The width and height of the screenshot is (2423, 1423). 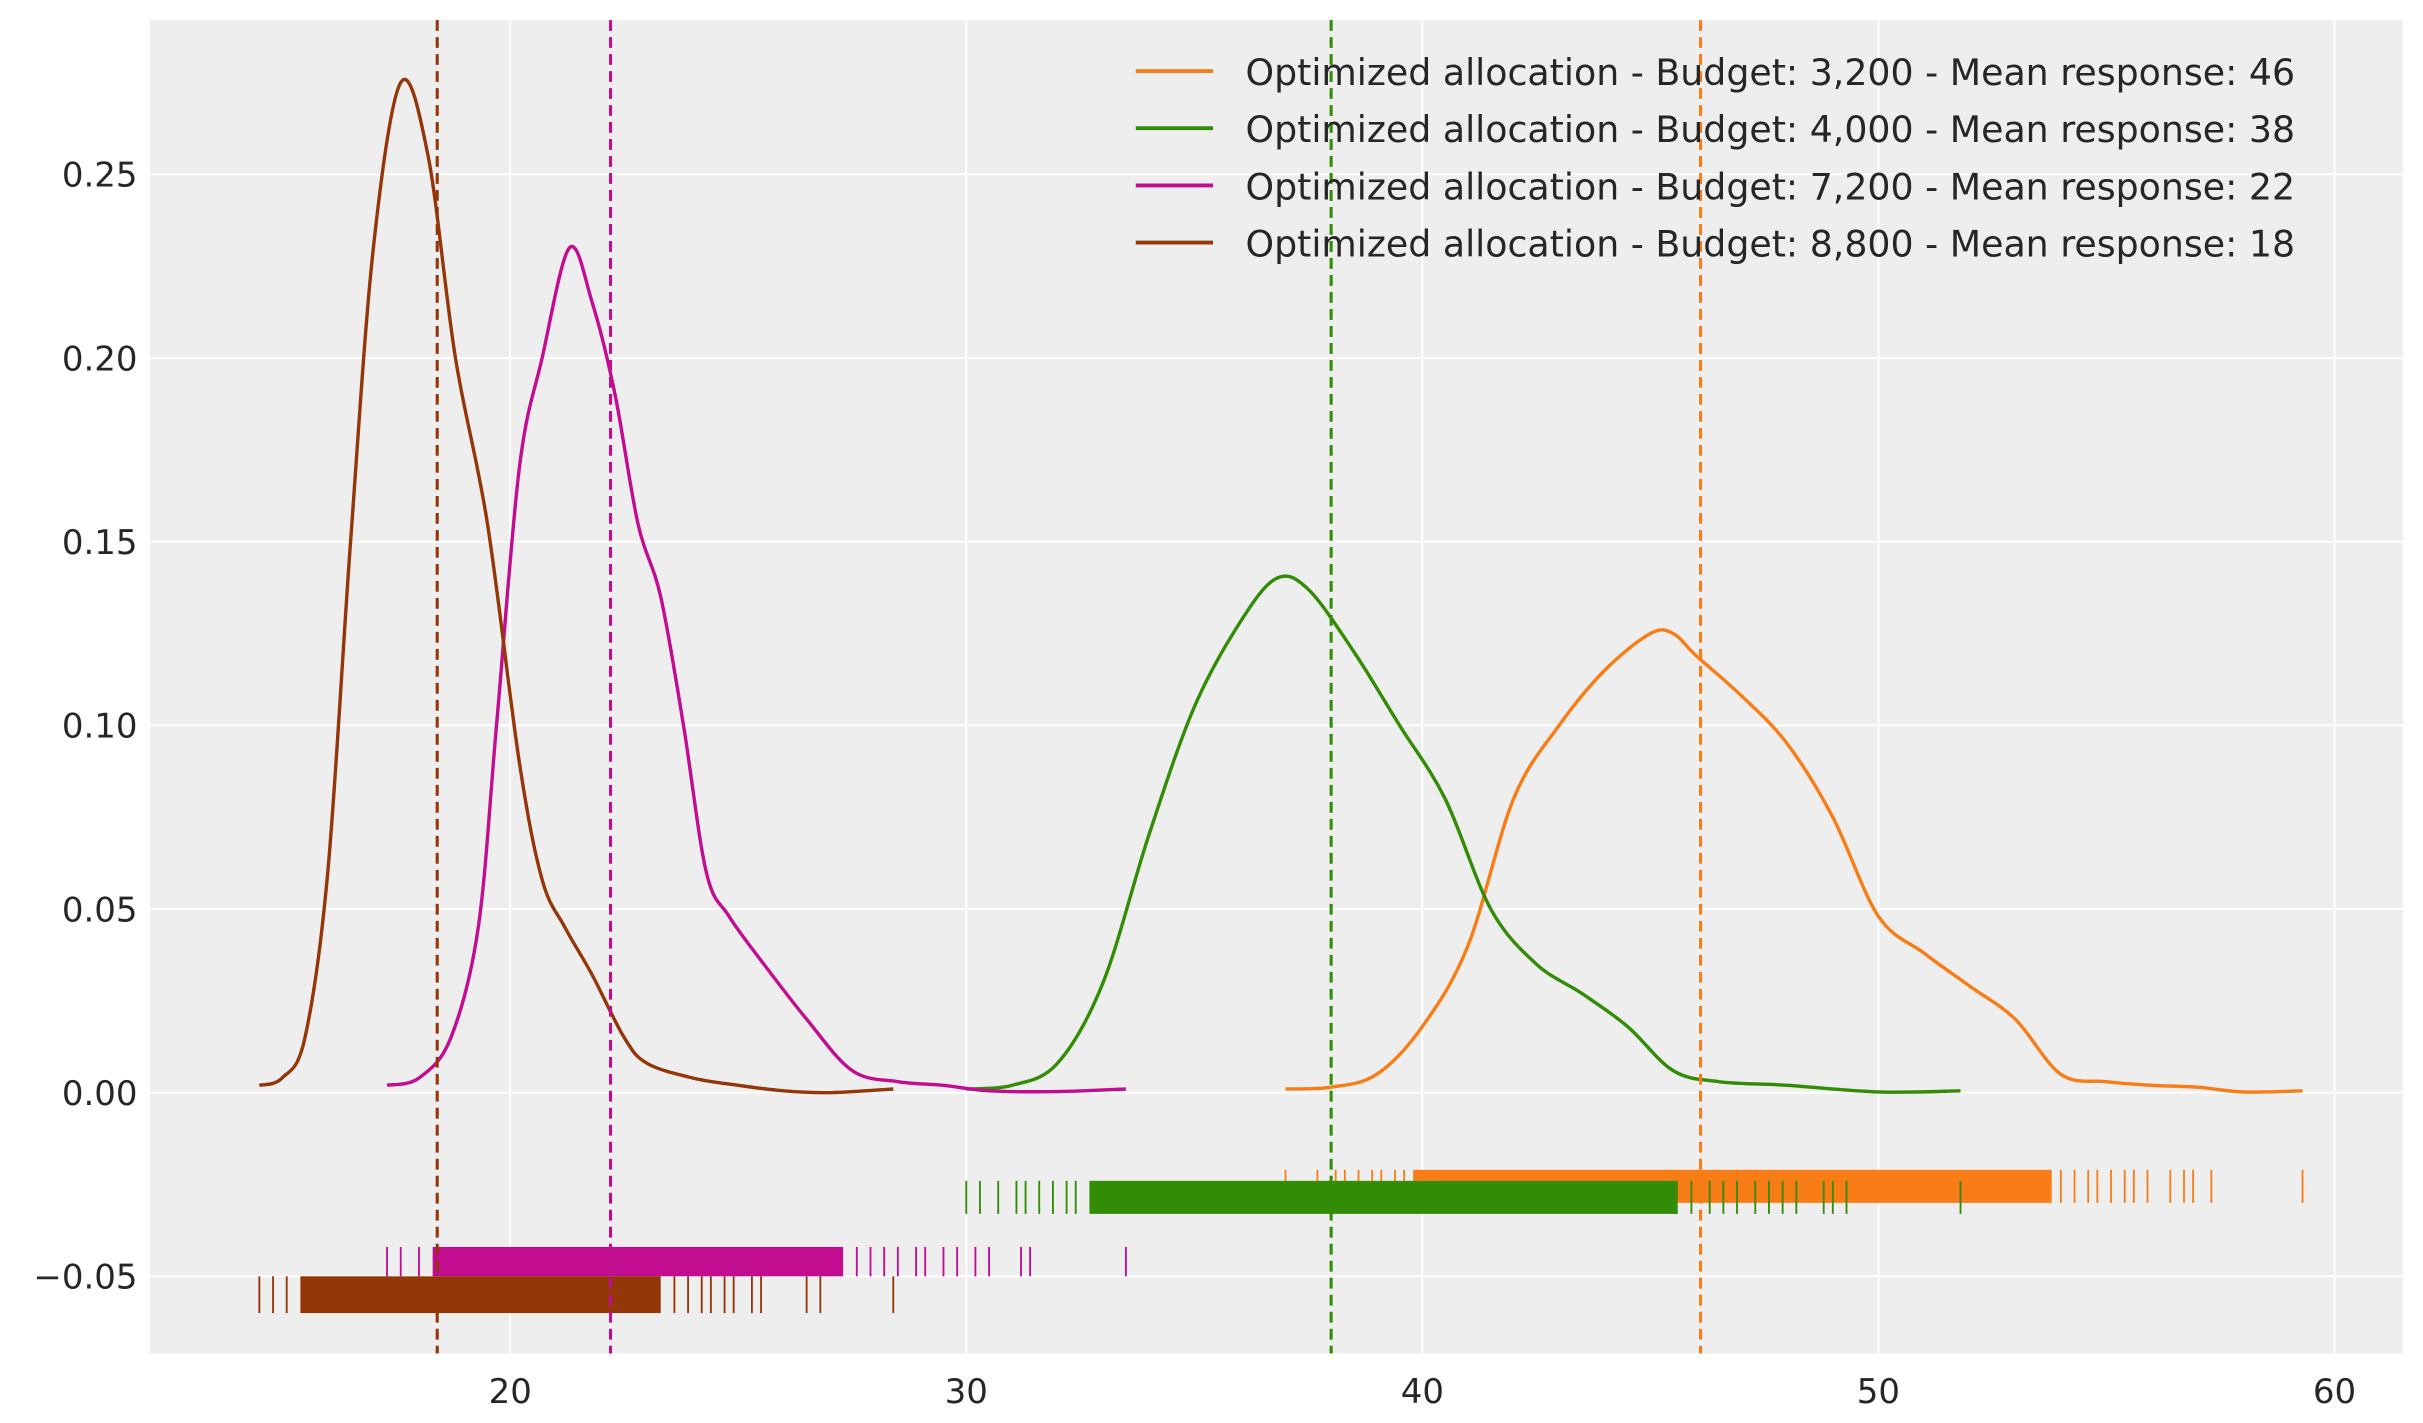 I want to click on y-tick-label: 0.00, so click(x=100, y=1094).